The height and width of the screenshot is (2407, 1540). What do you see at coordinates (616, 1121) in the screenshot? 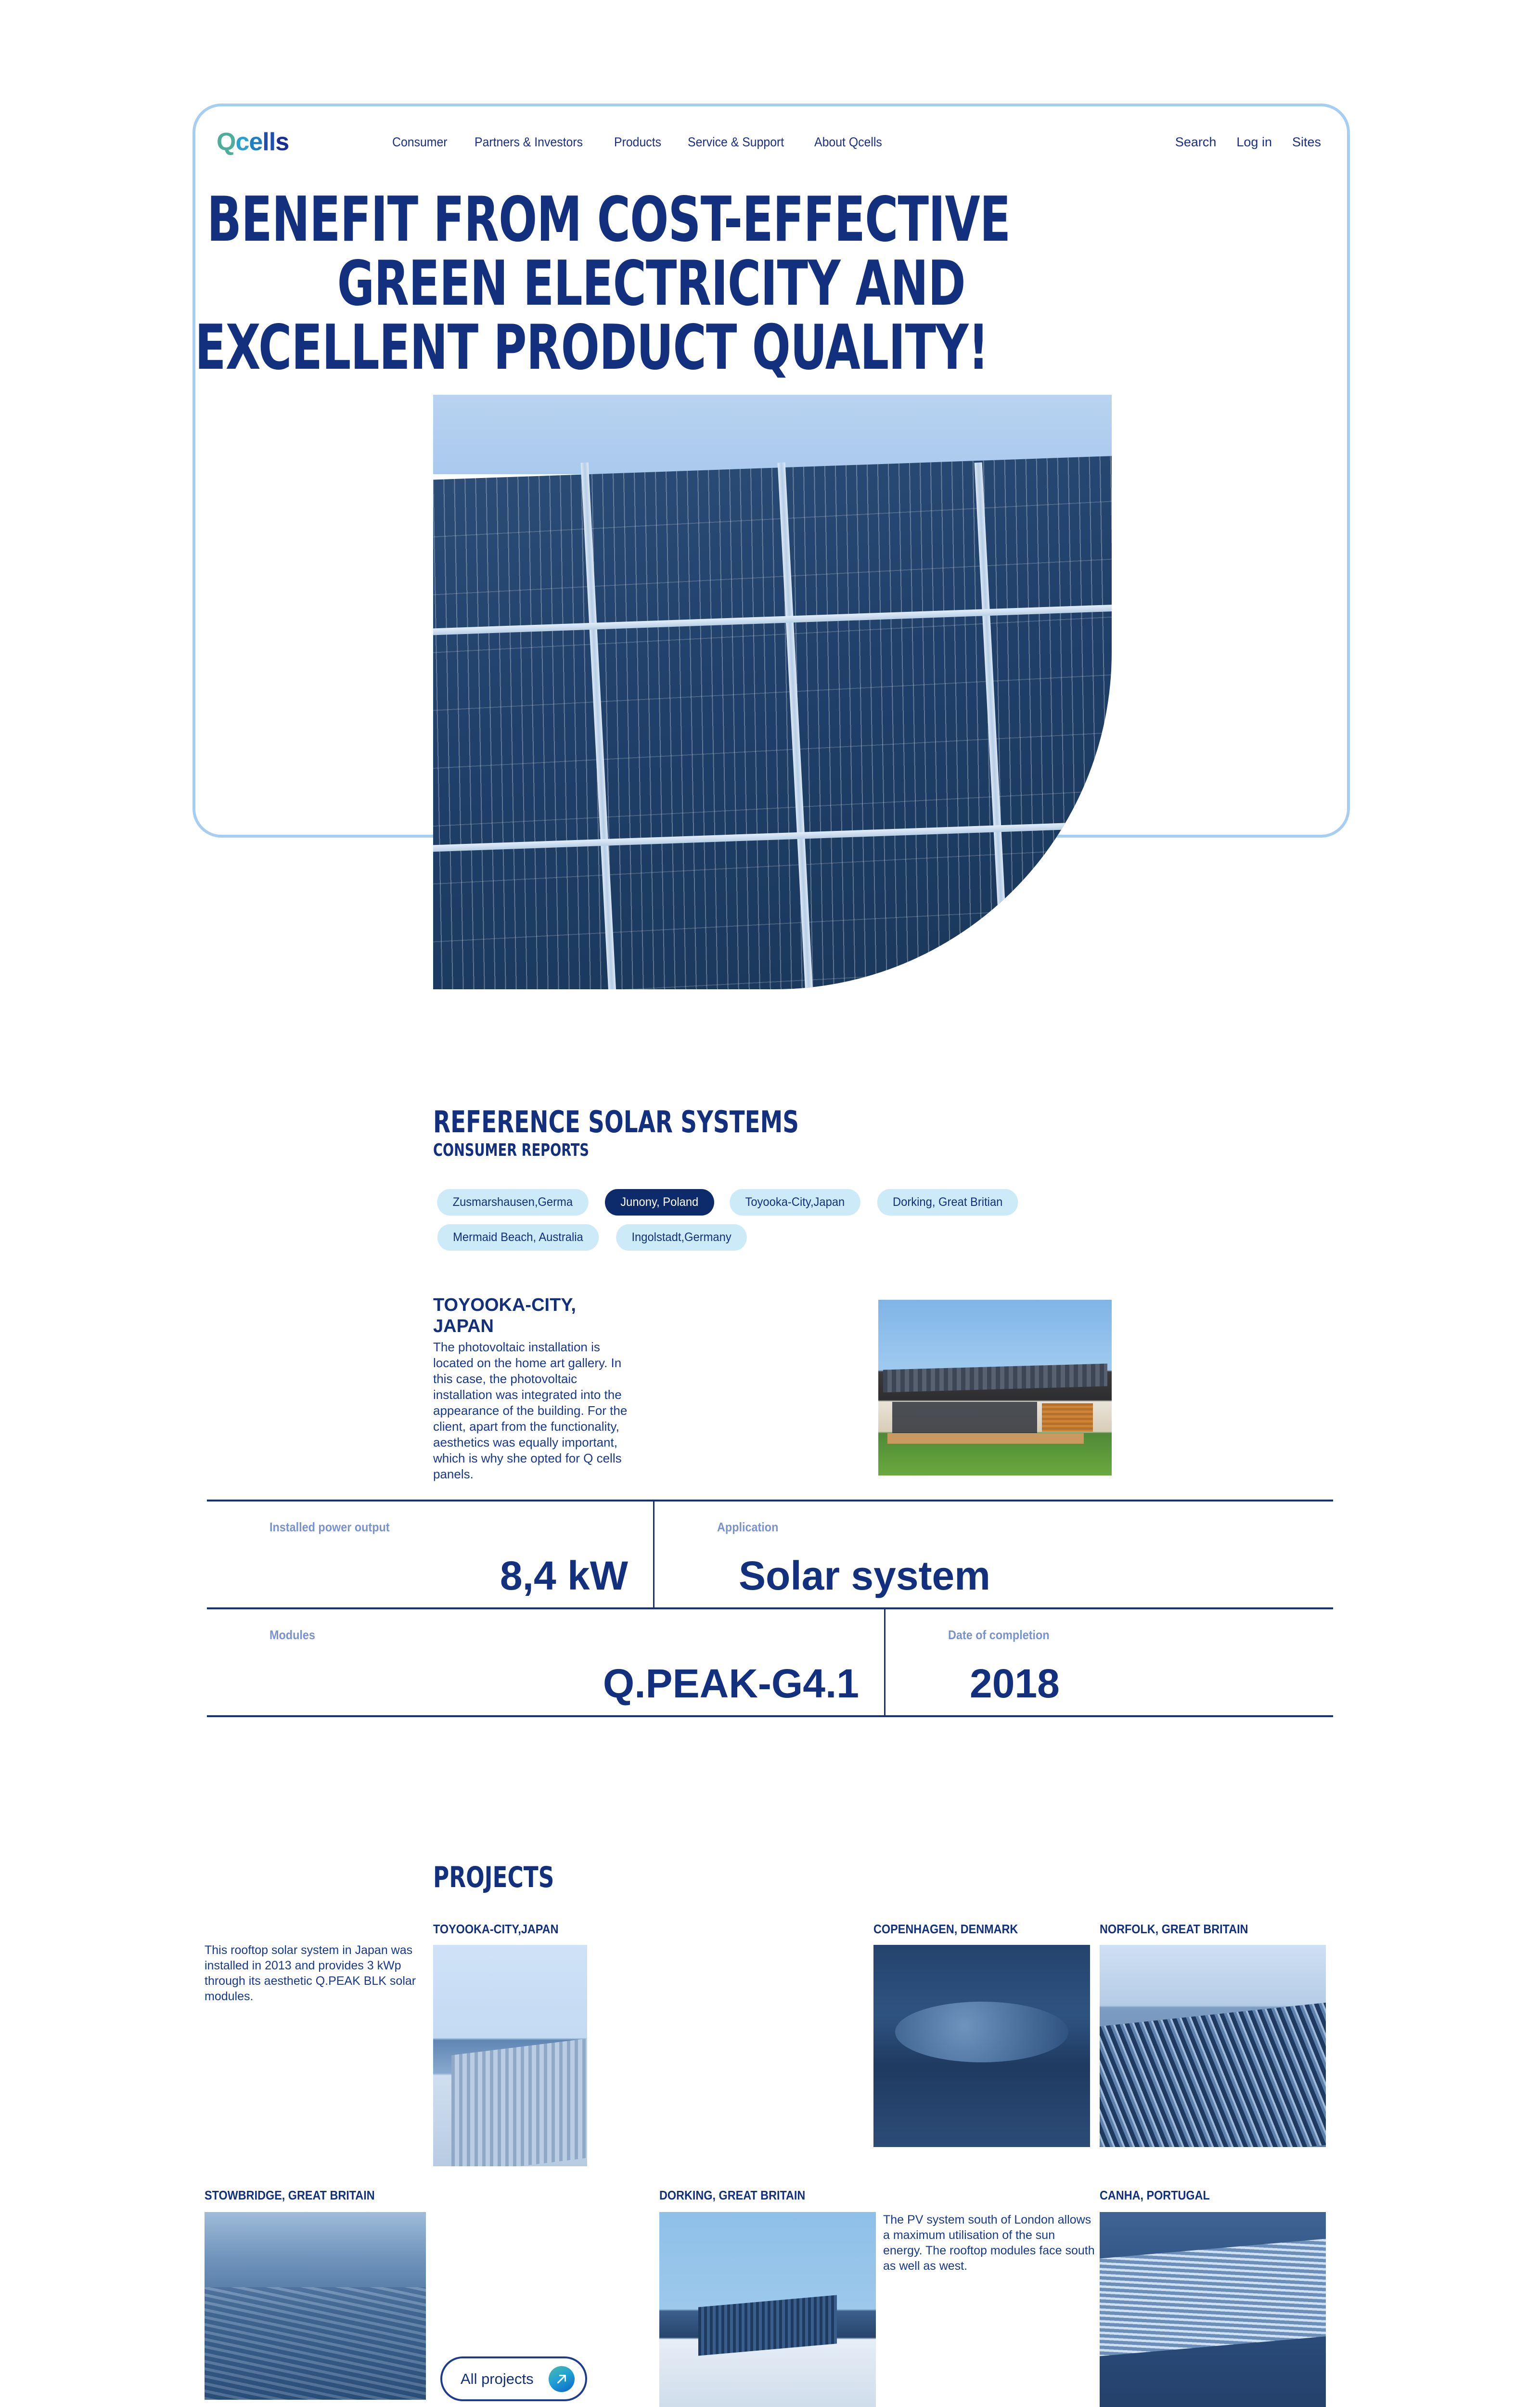
I see `reference-heading: REFERENCE SOLAR SYSTEMS` at bounding box center [616, 1121].